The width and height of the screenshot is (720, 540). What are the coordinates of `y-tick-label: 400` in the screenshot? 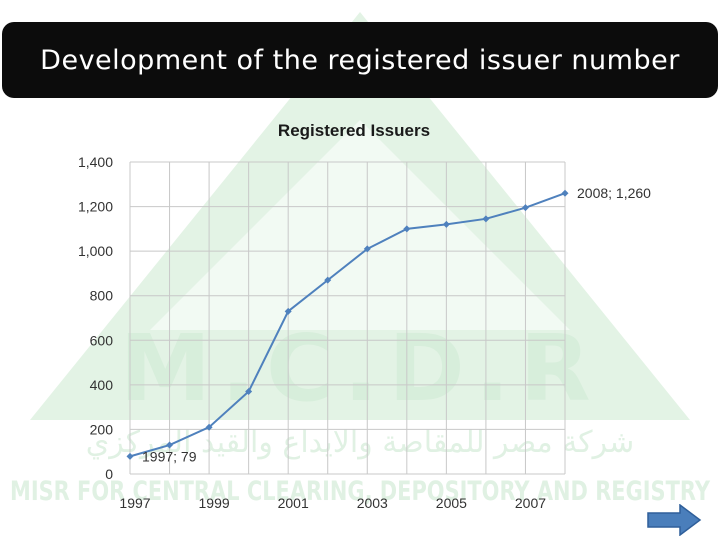 It's located at (102, 385).